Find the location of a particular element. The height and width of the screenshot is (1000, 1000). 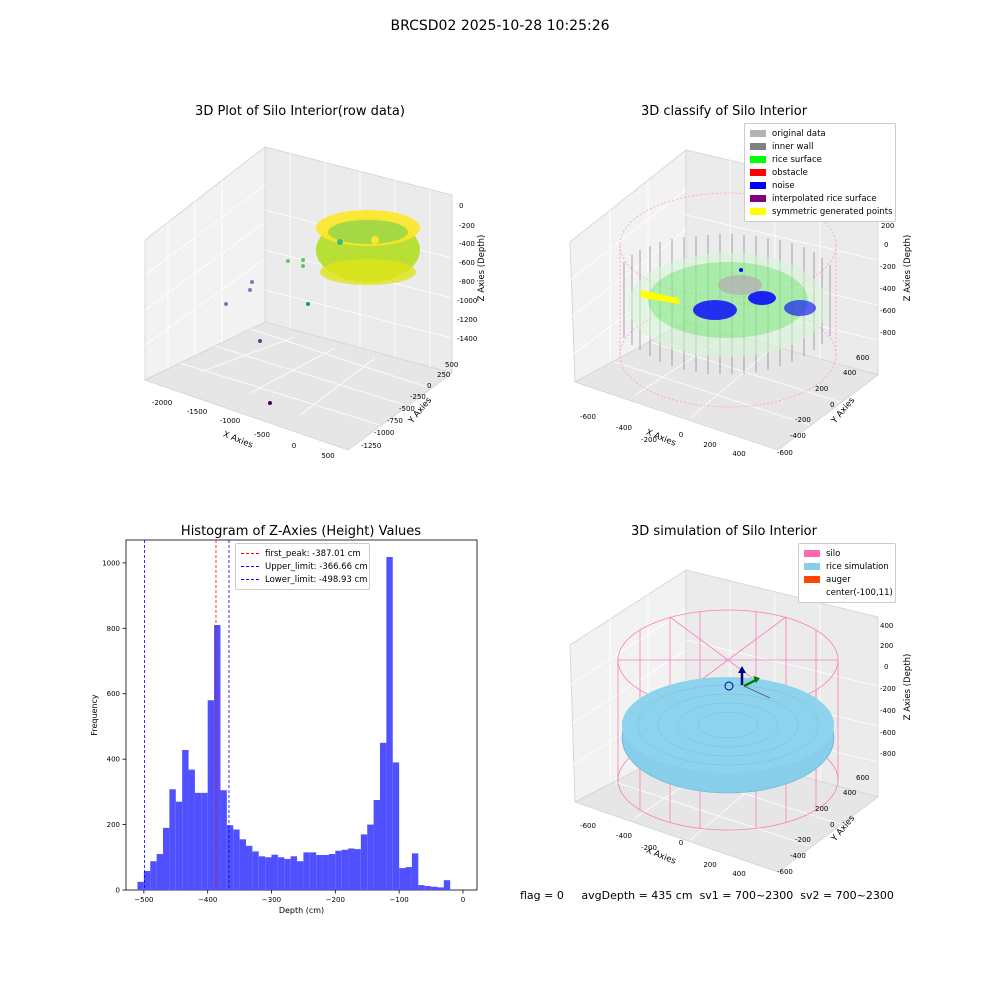

raw-ztick: -1400 is located at coordinates (467, 339).